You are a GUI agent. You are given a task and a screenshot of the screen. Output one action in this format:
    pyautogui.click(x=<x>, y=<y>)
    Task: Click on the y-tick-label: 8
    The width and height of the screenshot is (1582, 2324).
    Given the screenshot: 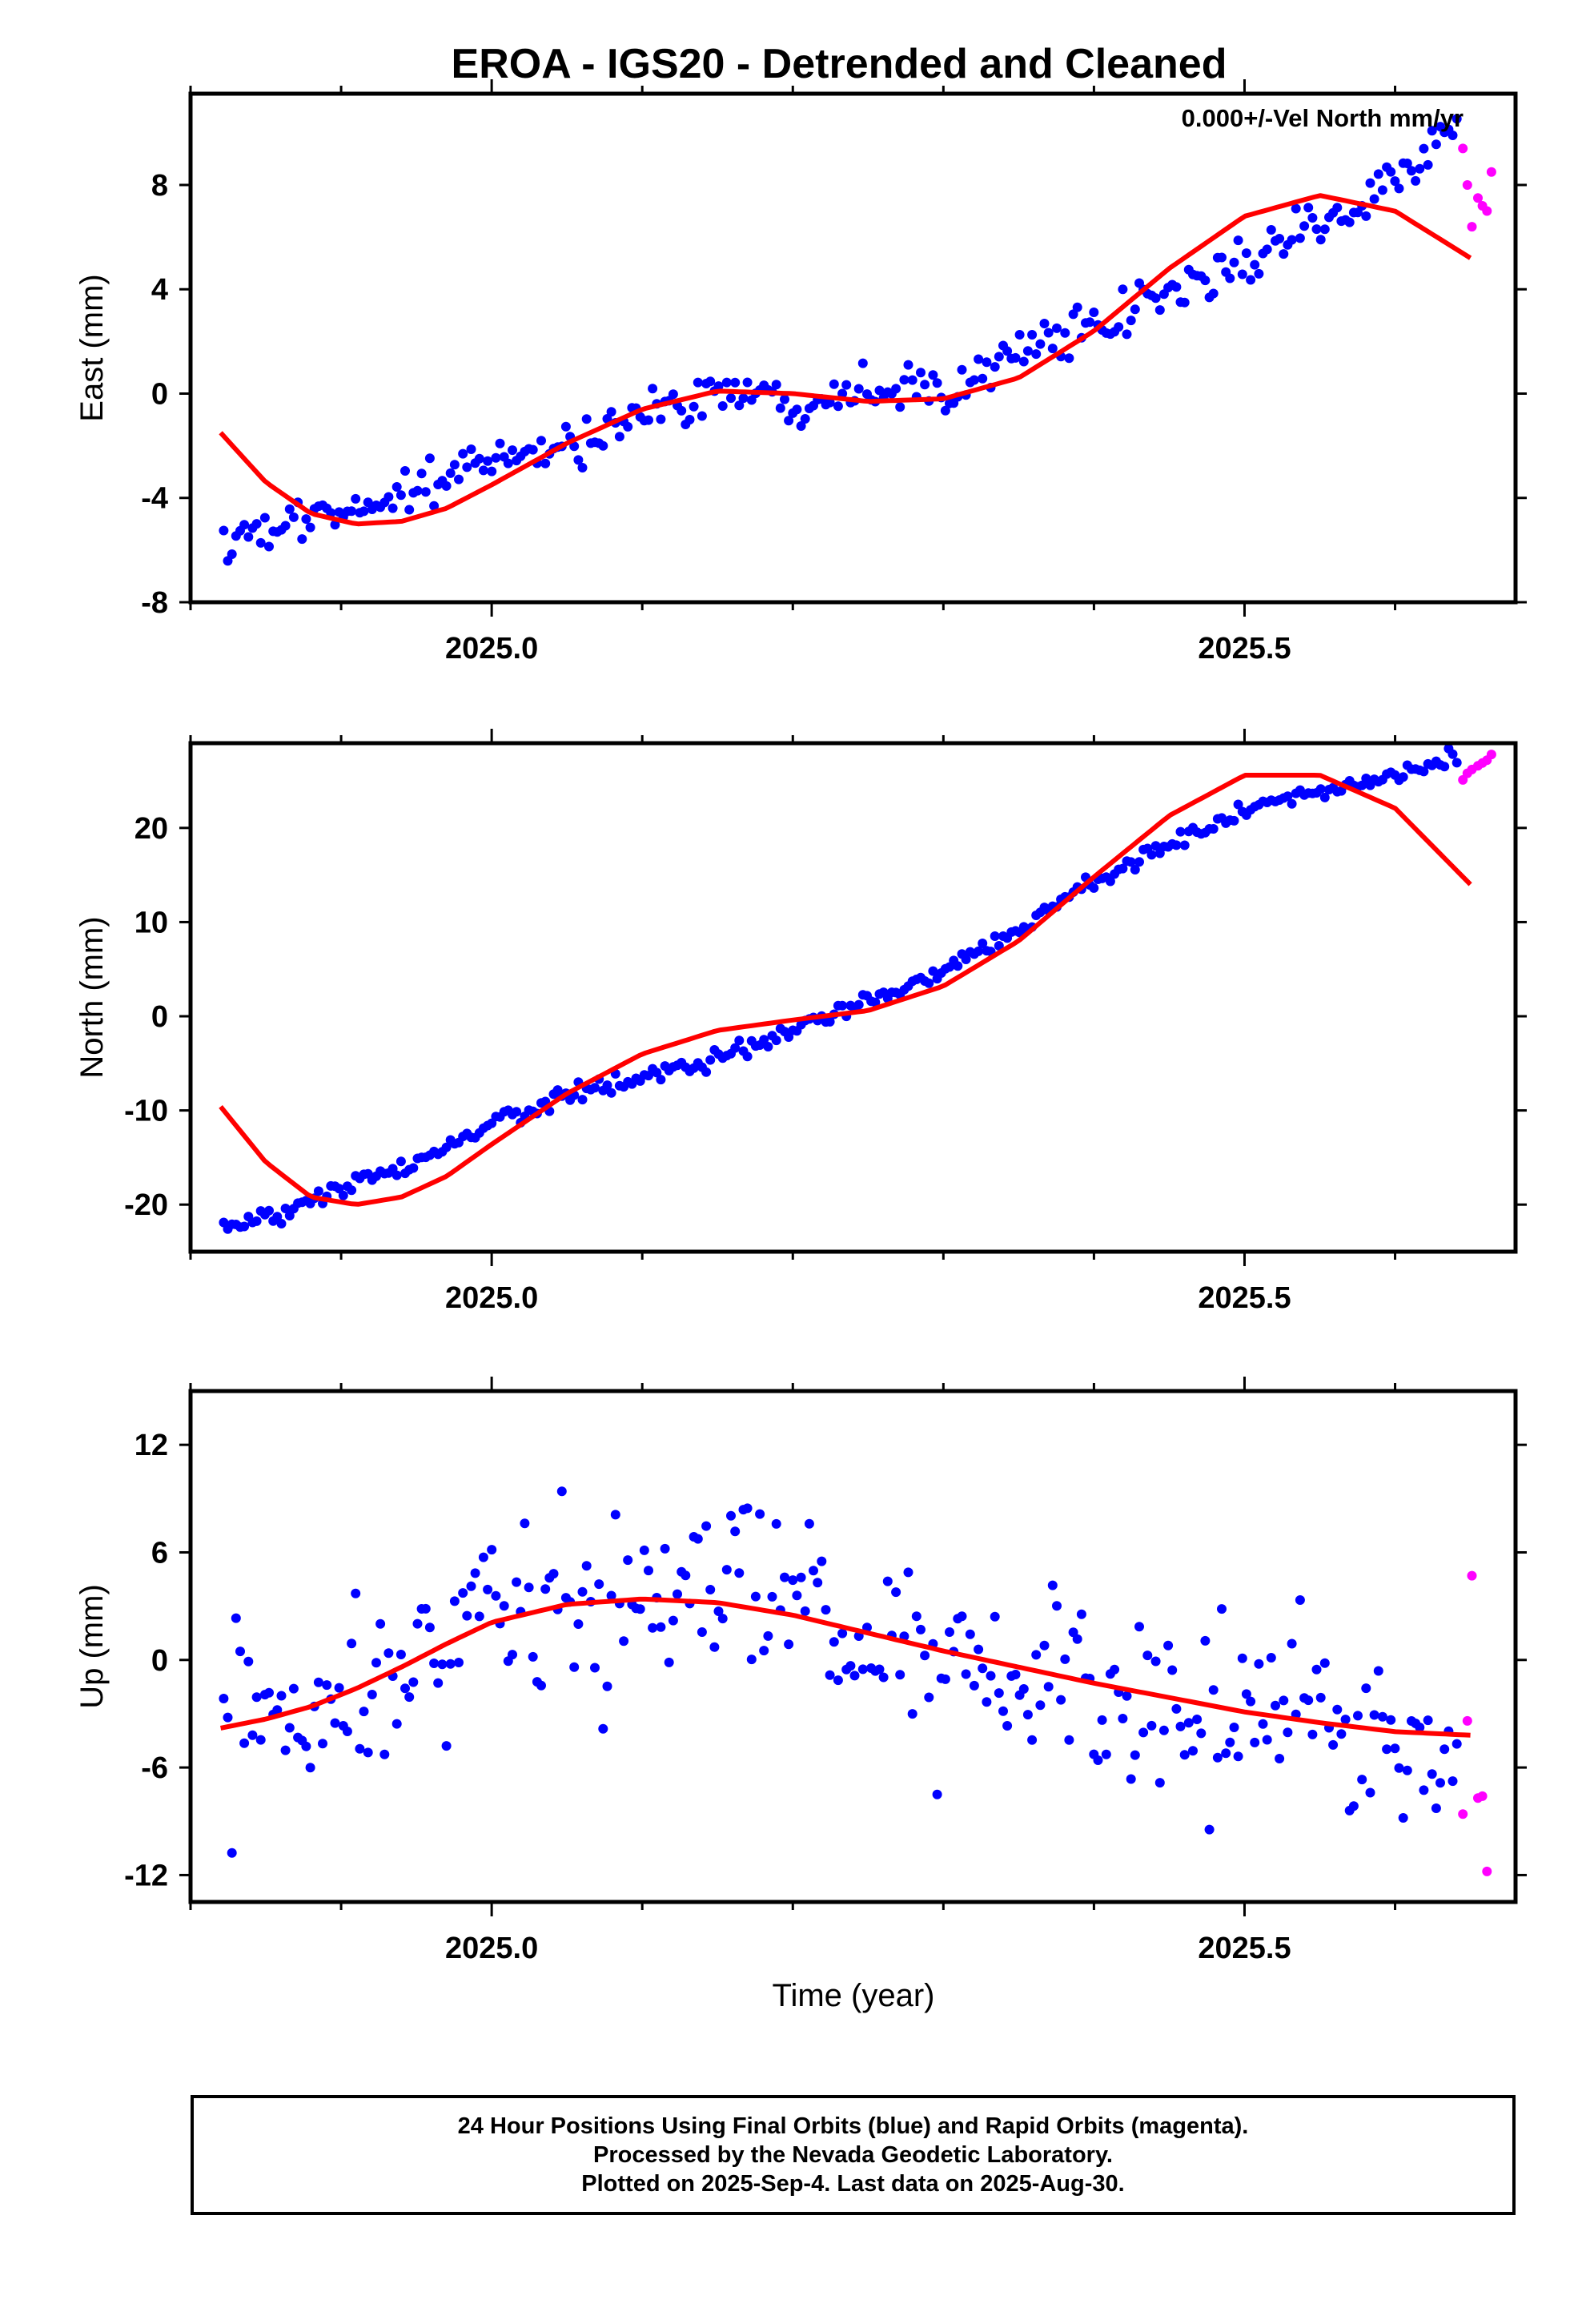 What is the action you would take?
    pyautogui.click(x=159, y=186)
    